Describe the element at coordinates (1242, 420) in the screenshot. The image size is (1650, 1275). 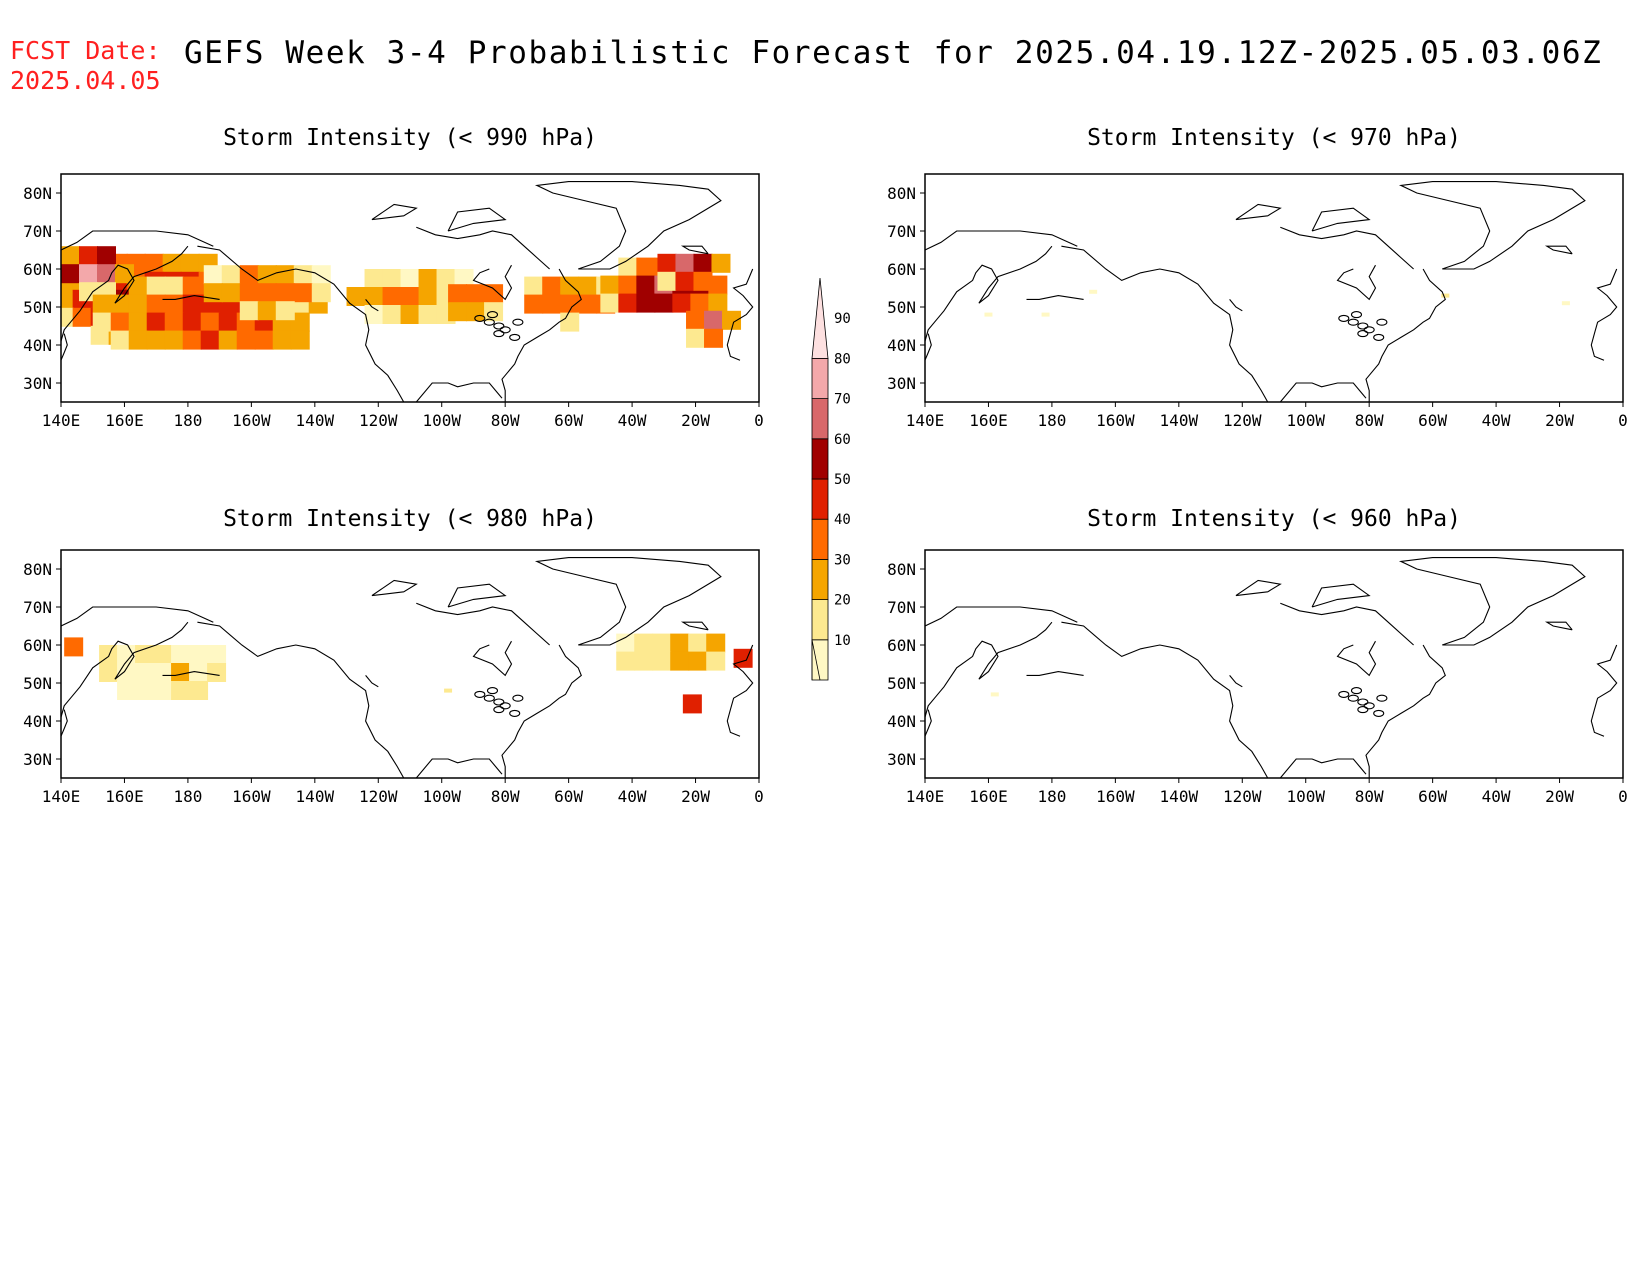
I see `lon-label: 120W` at that location.